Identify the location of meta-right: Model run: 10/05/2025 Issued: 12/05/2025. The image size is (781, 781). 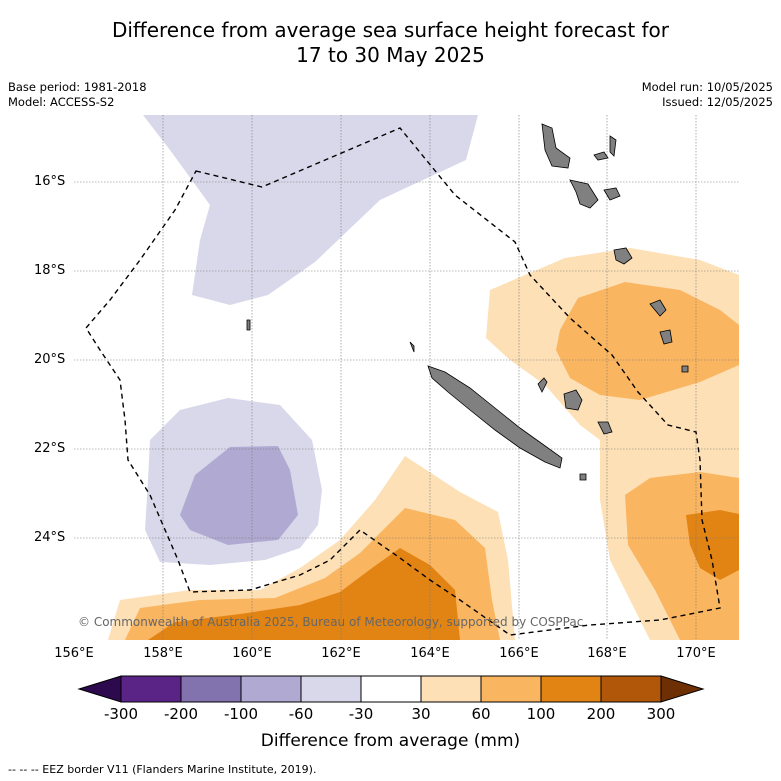
(707, 95).